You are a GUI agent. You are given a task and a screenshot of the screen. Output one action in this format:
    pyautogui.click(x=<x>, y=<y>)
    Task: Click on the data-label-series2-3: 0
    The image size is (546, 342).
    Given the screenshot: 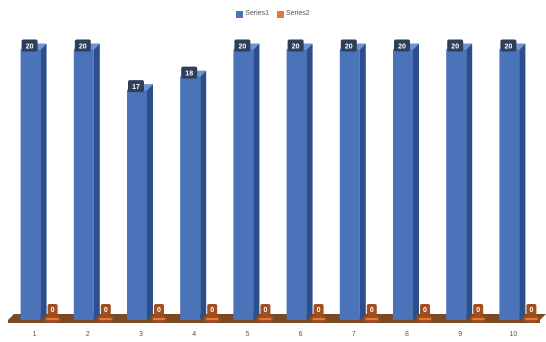 What is the action you would take?
    pyautogui.click(x=159, y=310)
    